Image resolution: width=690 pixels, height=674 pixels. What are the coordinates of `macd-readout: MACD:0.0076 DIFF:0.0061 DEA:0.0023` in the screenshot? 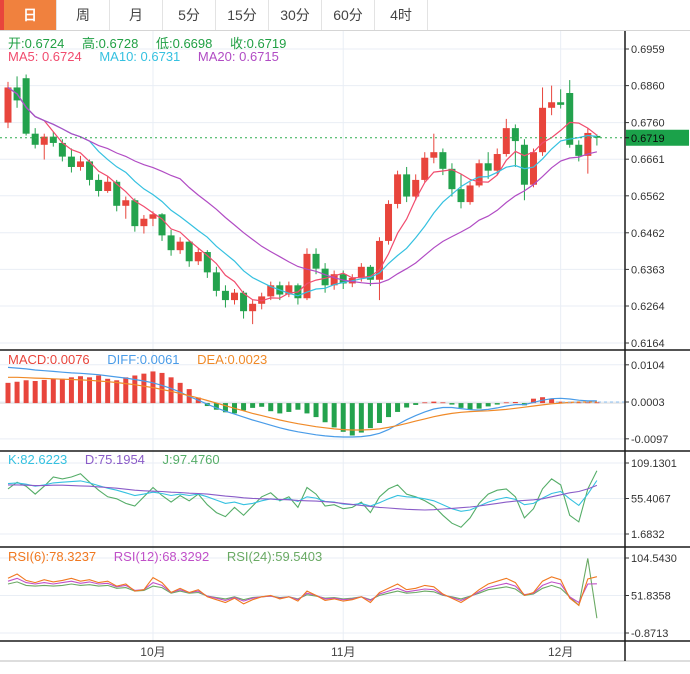 It's located at (144, 359).